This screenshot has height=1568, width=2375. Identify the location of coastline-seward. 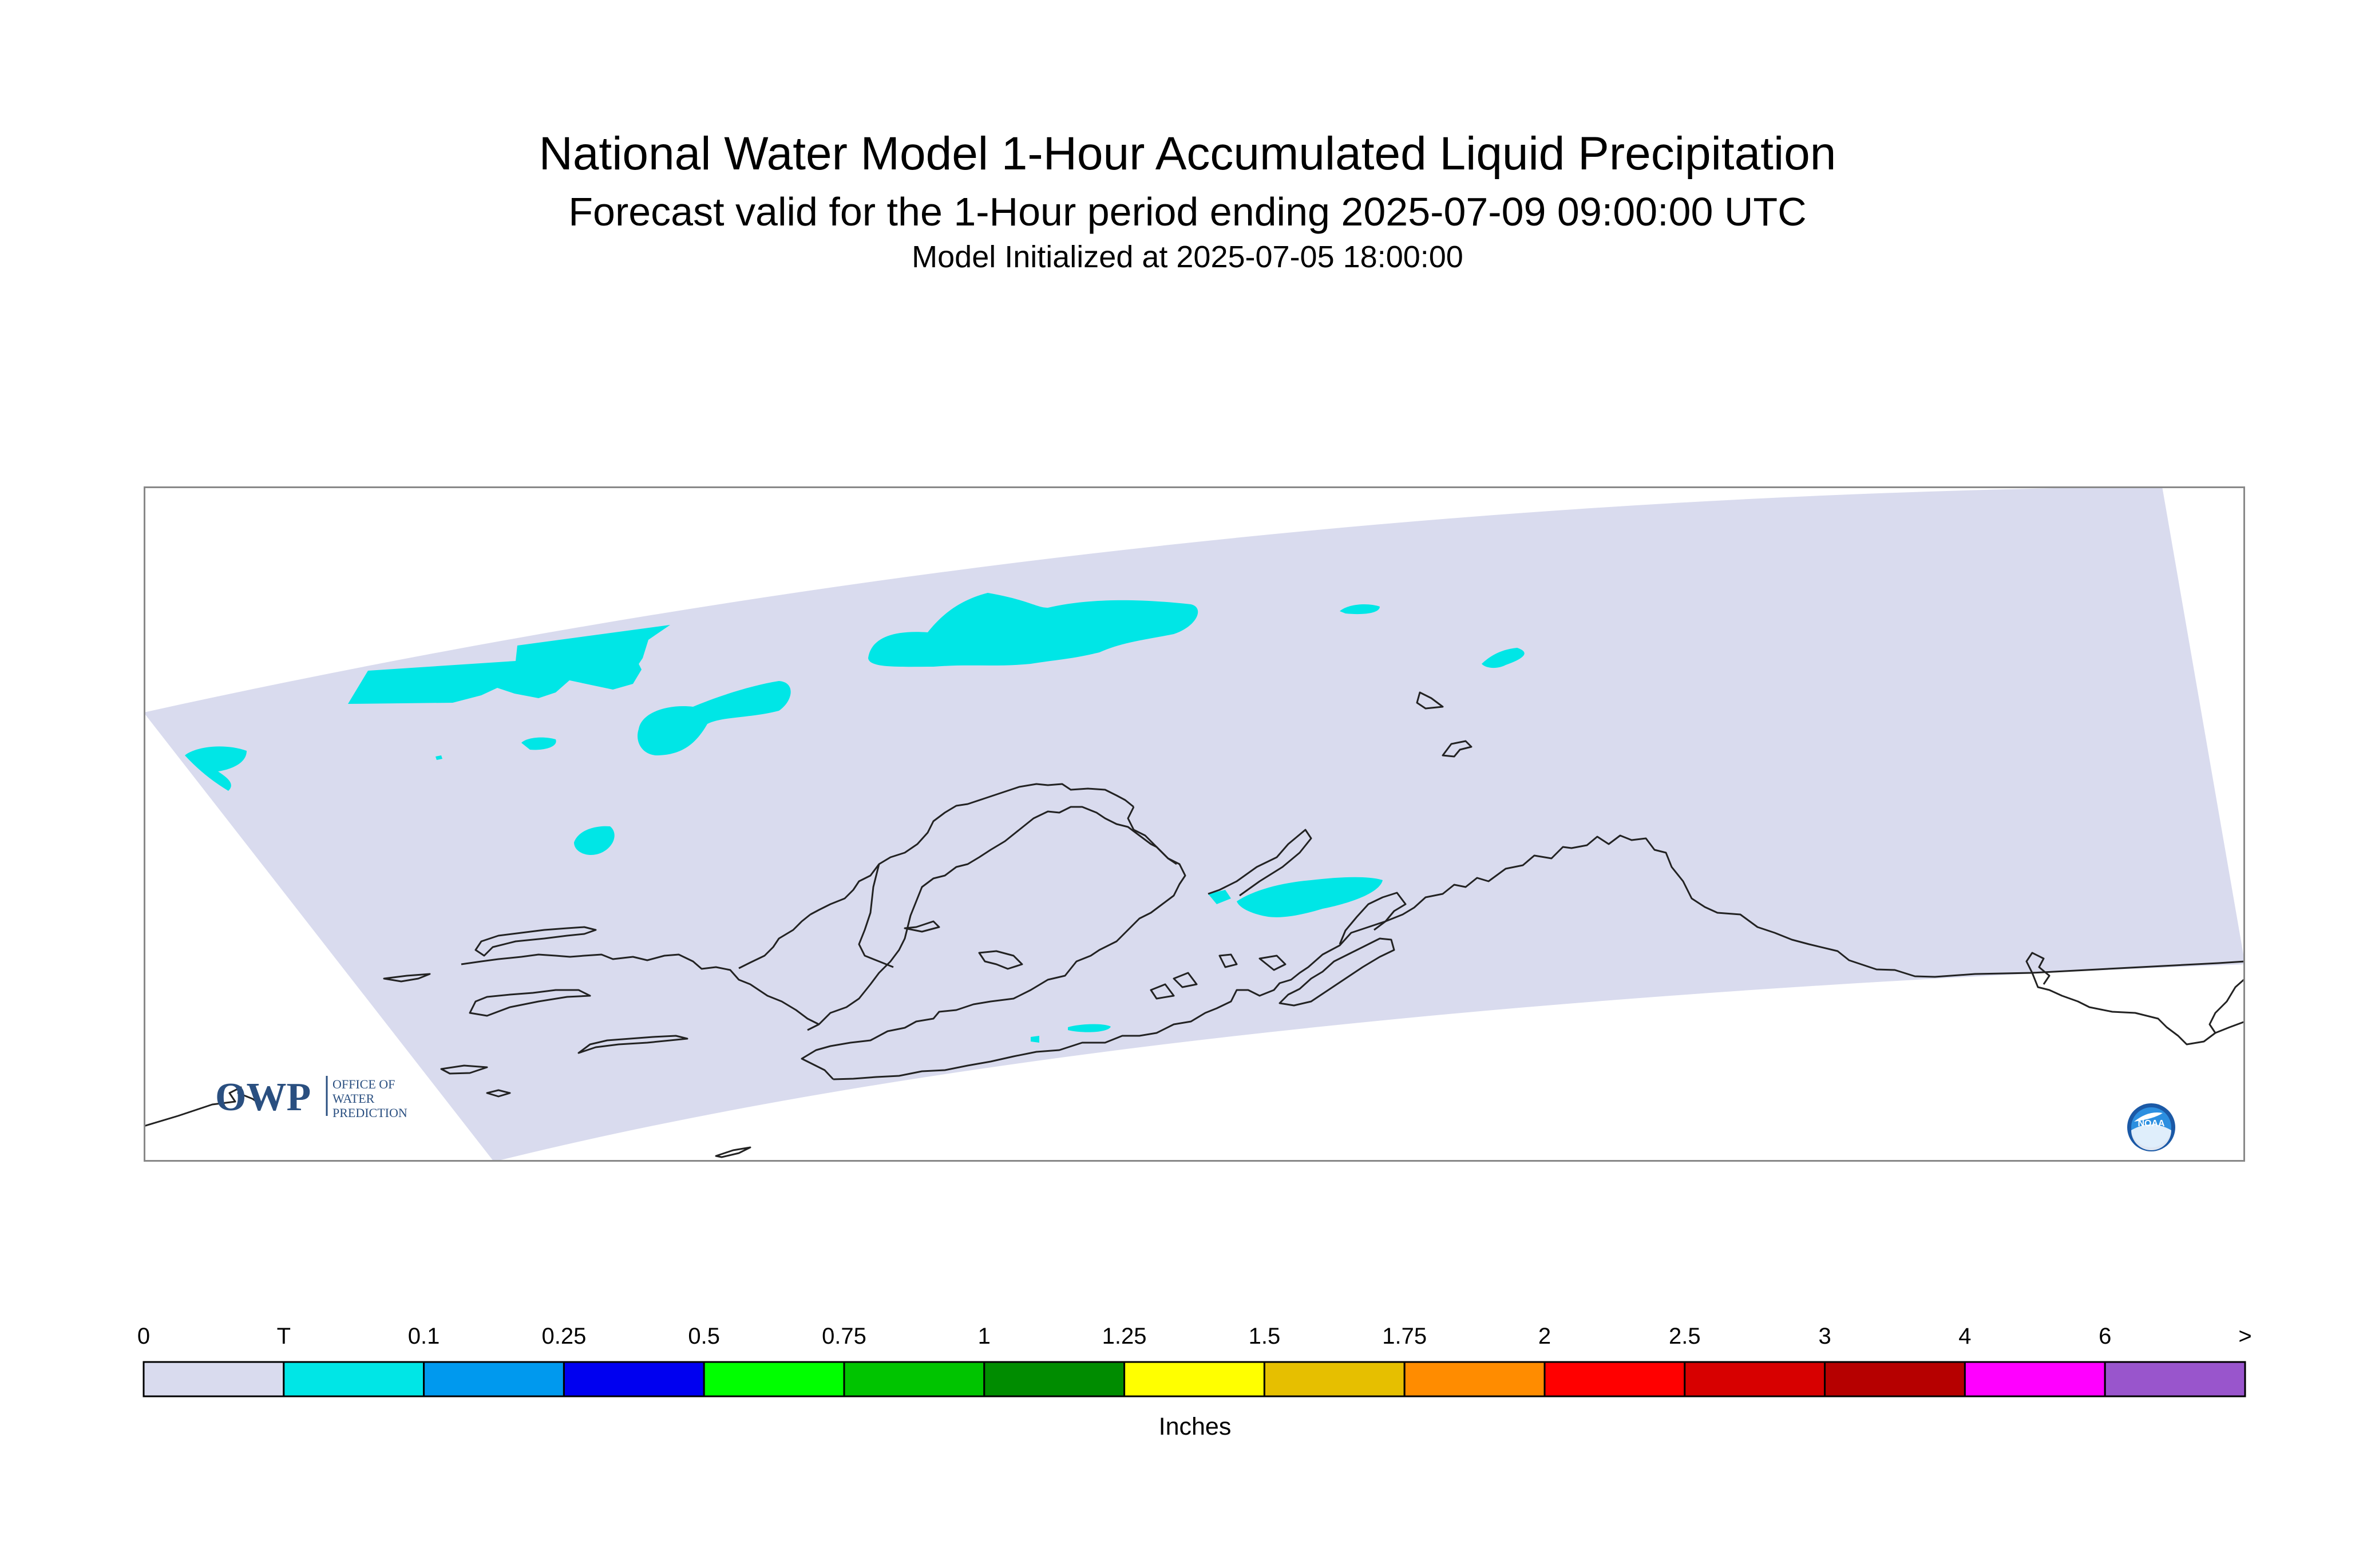
(1152, 835).